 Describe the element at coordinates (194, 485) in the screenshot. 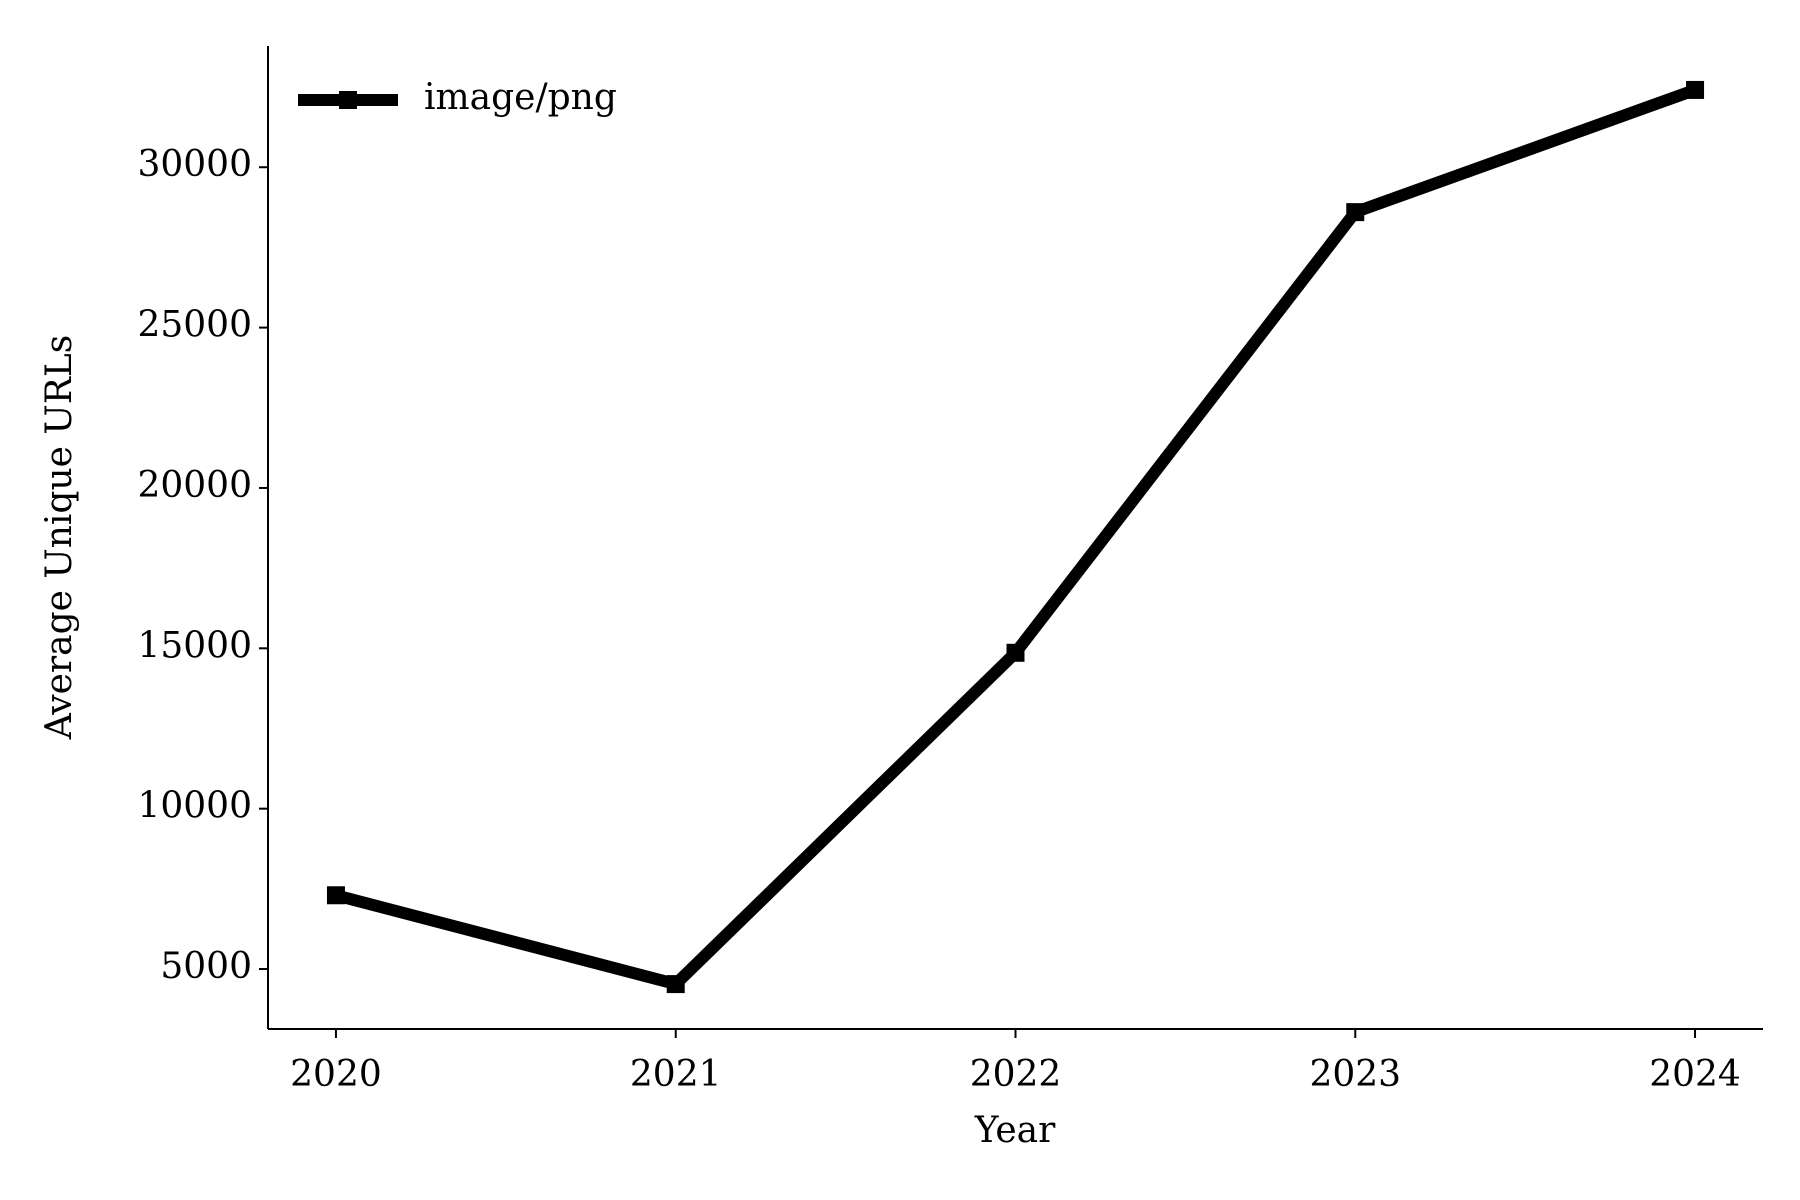

I see `y-tick-label: 20000` at that location.